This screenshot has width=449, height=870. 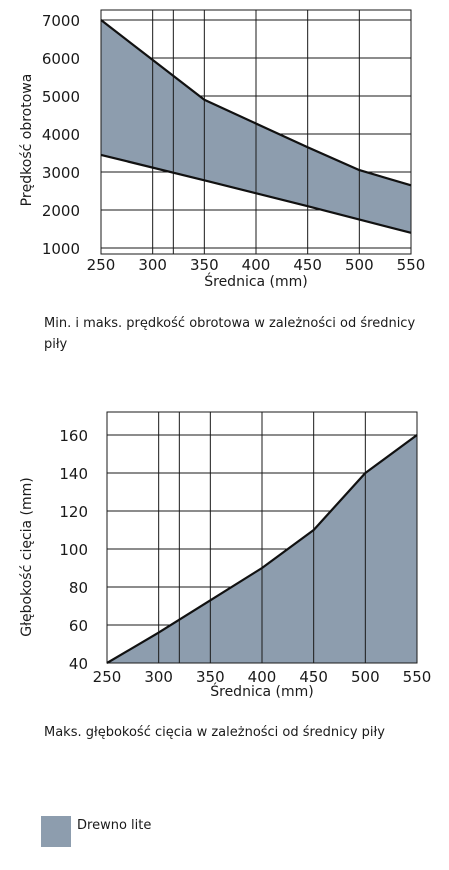 What do you see at coordinates (73, 550) in the screenshot?
I see `y-tick-label: 100` at bounding box center [73, 550].